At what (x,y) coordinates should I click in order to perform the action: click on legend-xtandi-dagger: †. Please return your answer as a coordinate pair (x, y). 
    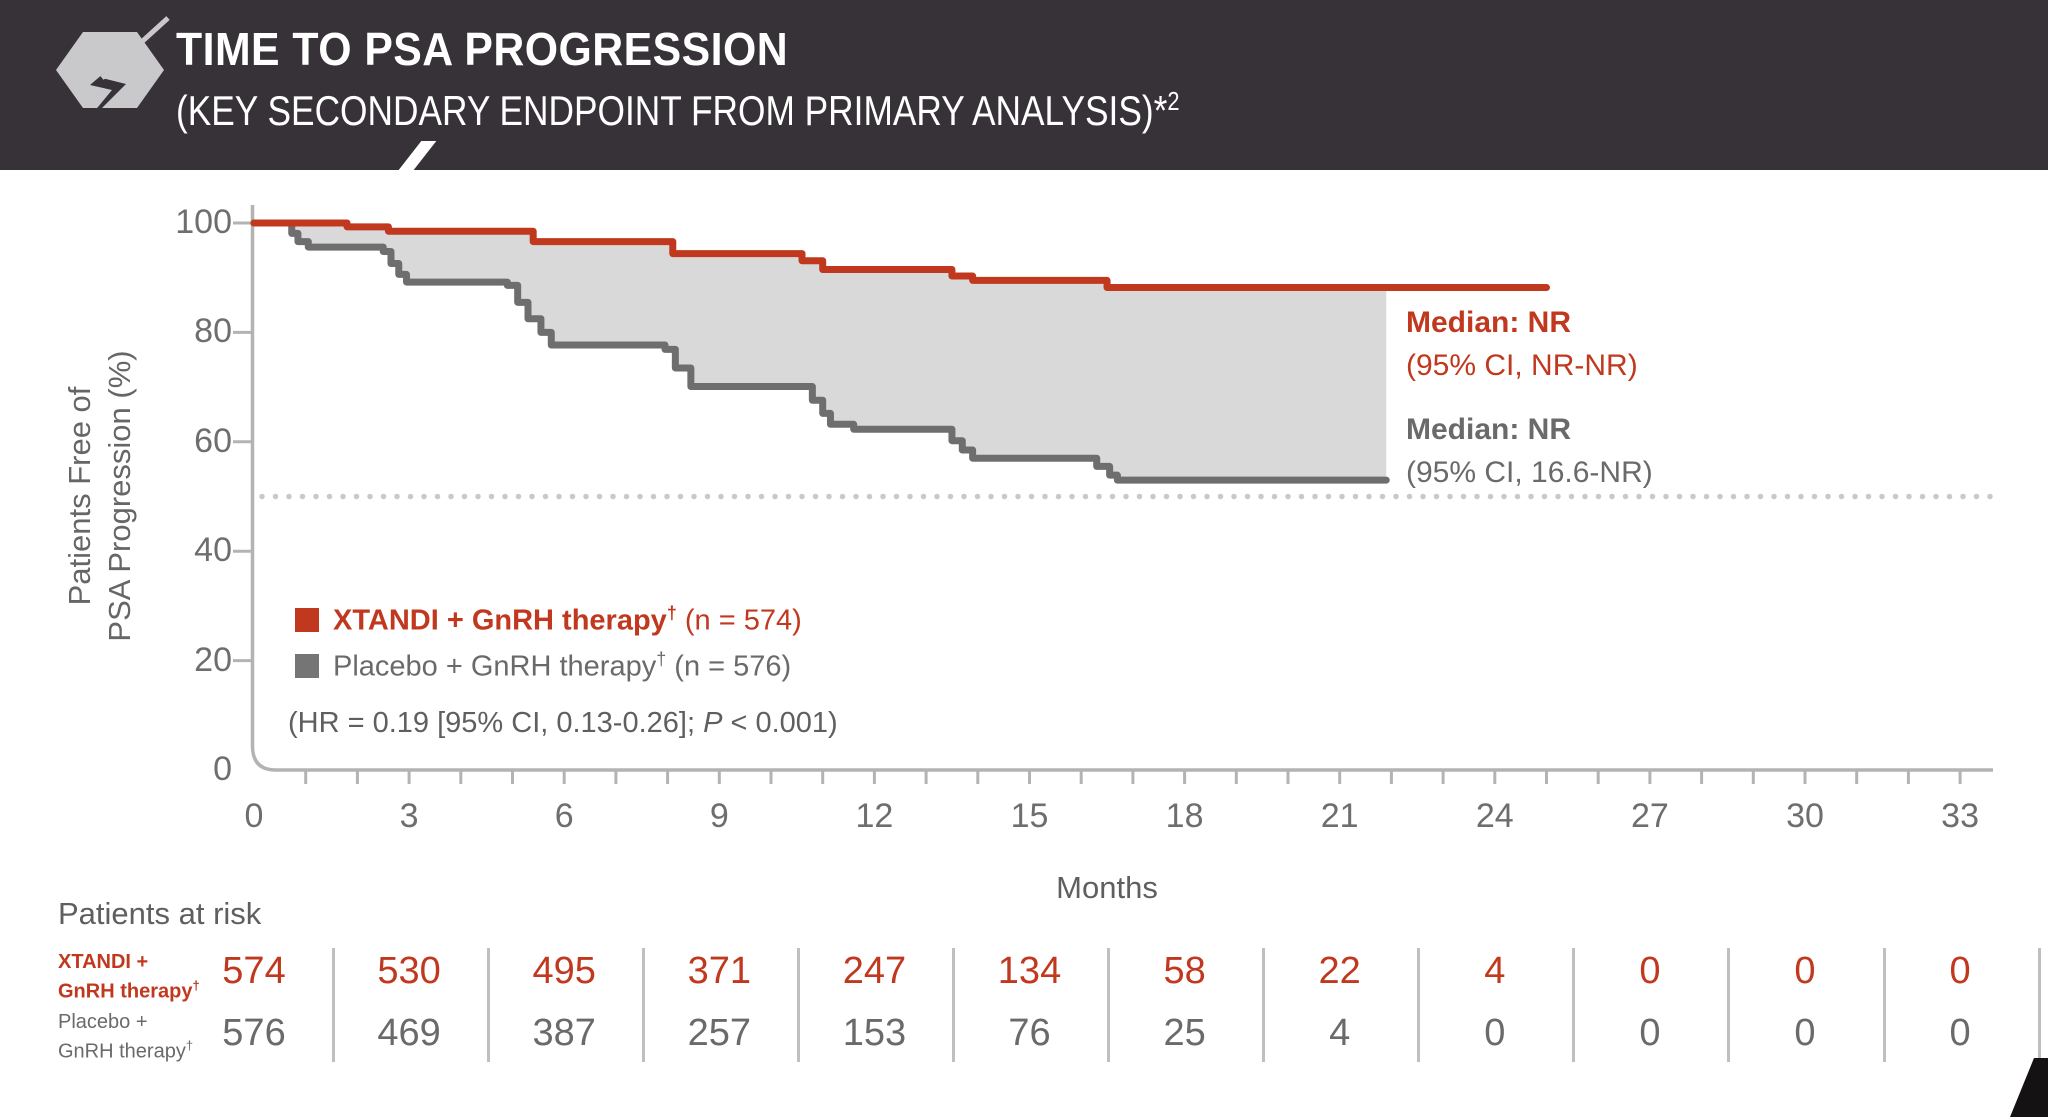
    Looking at the image, I should click on (671, 612).